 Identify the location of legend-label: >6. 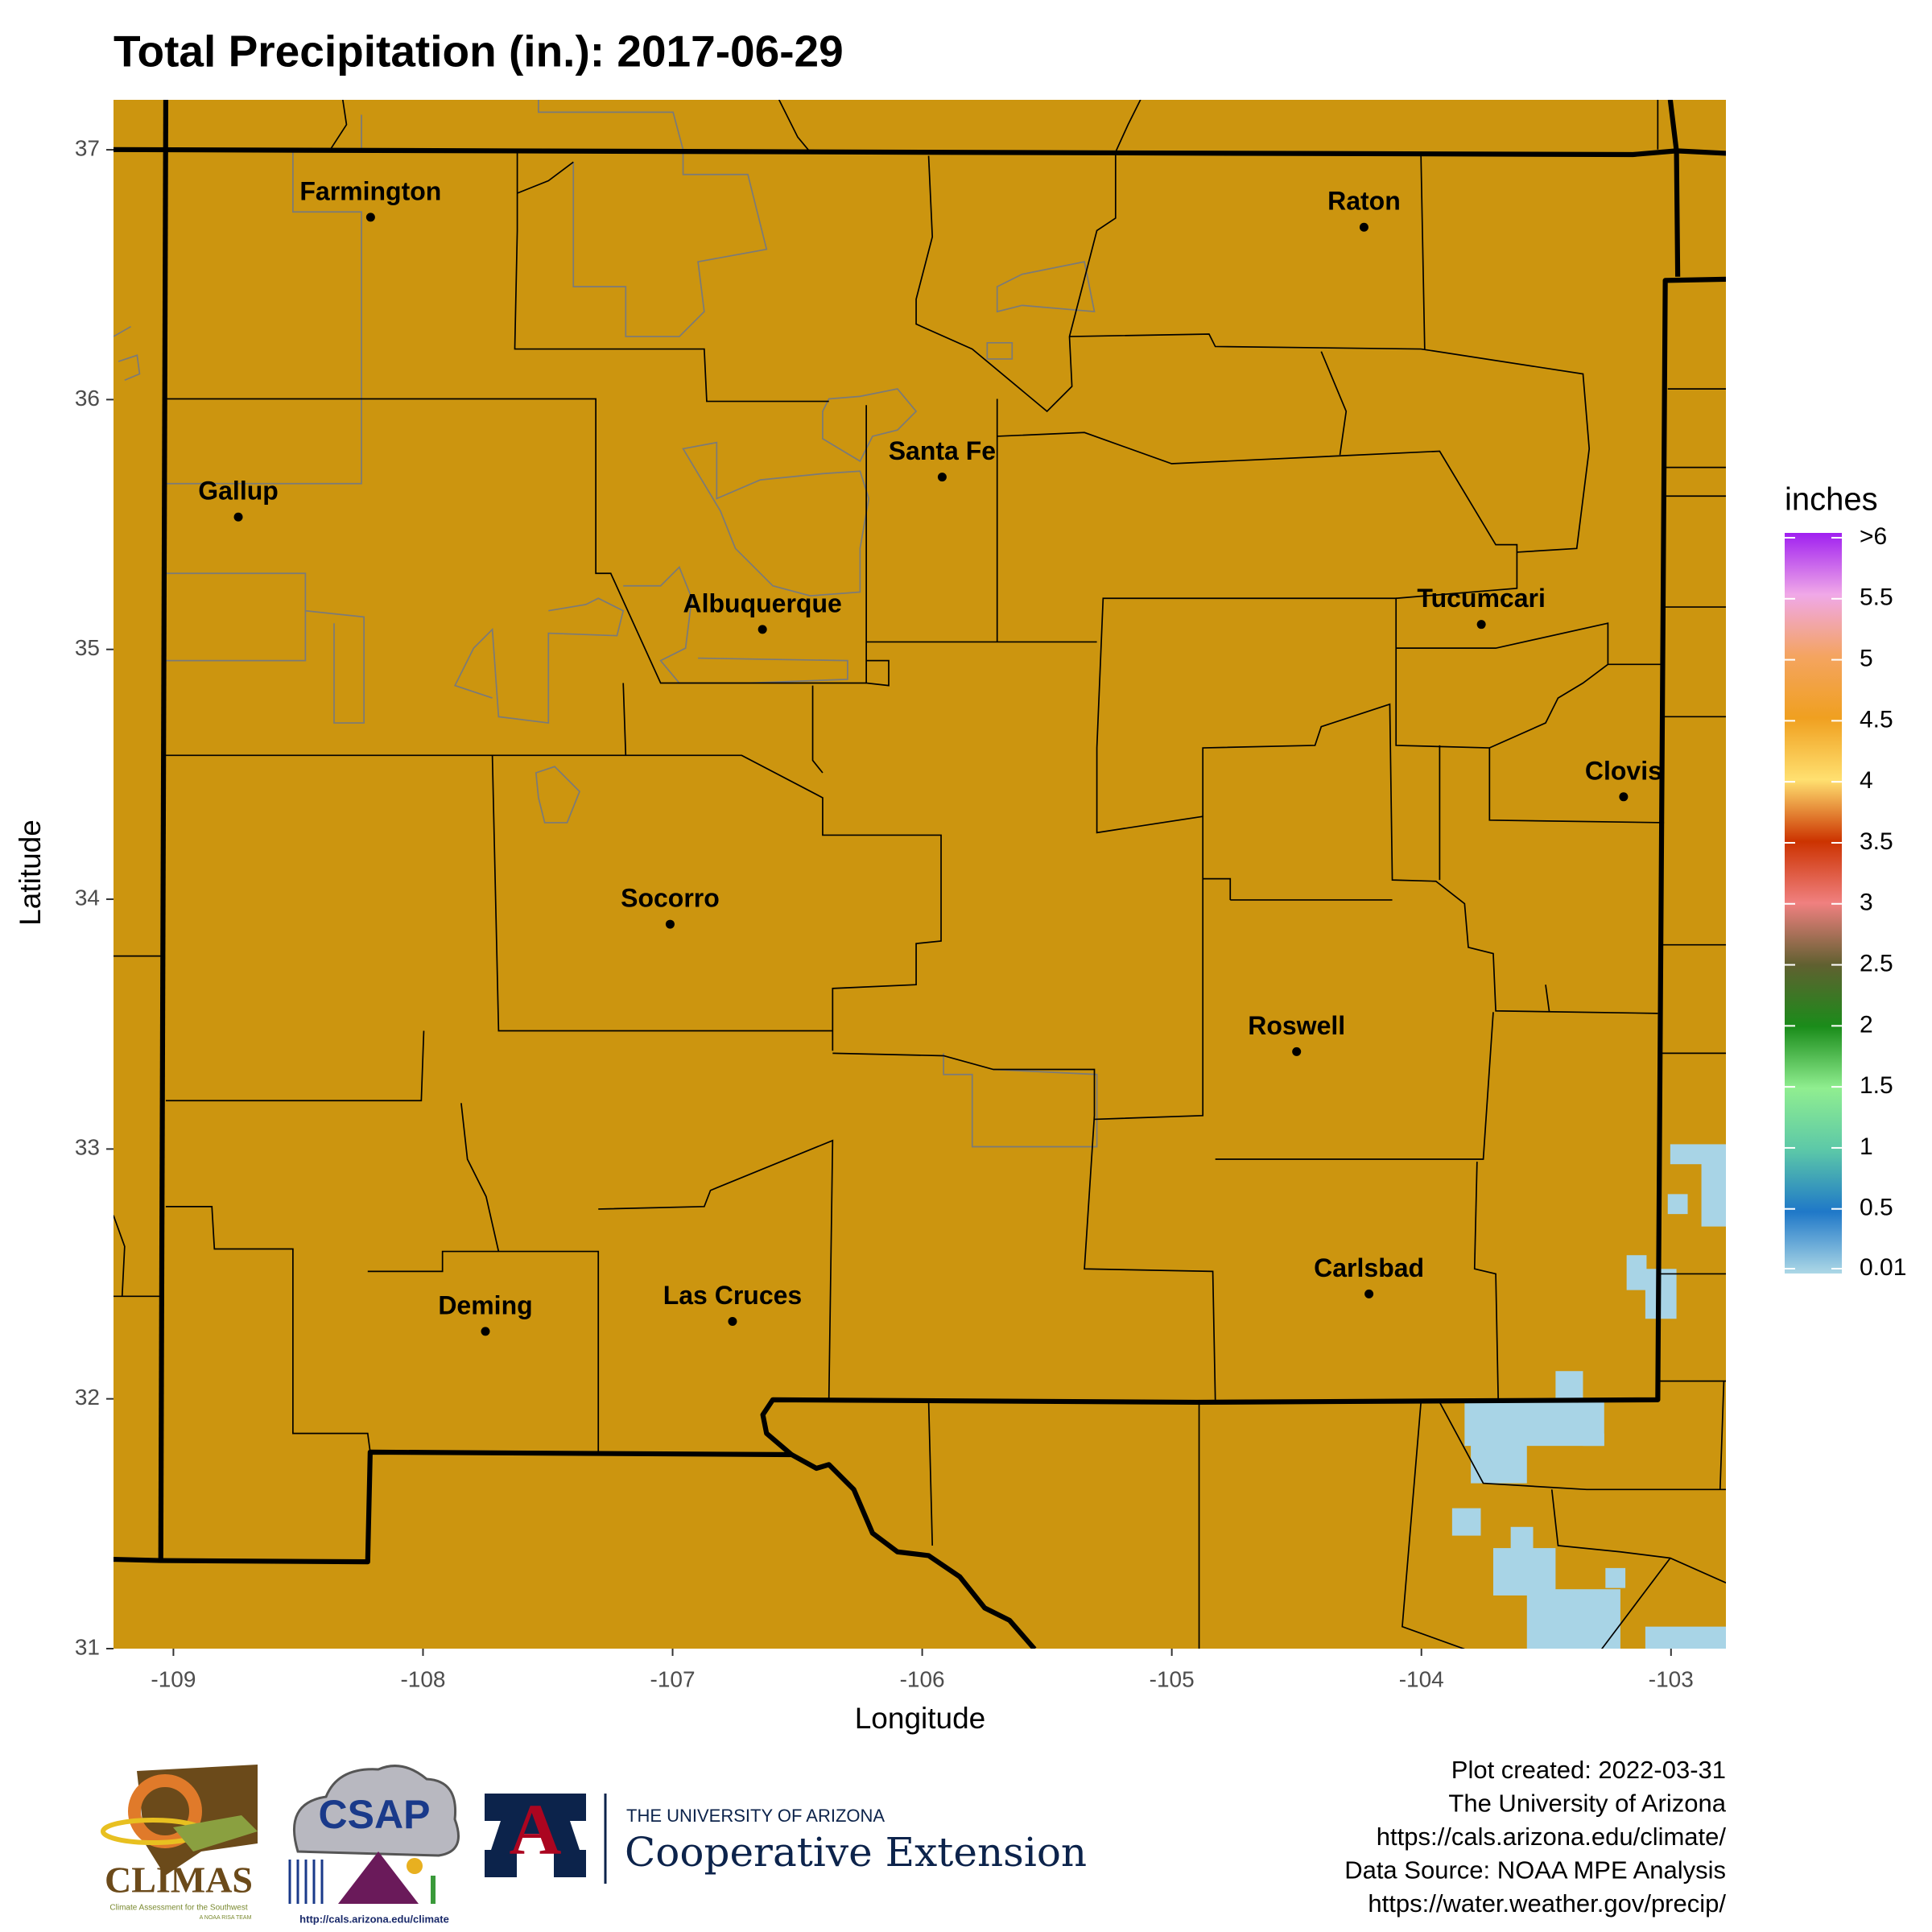
(1873, 536).